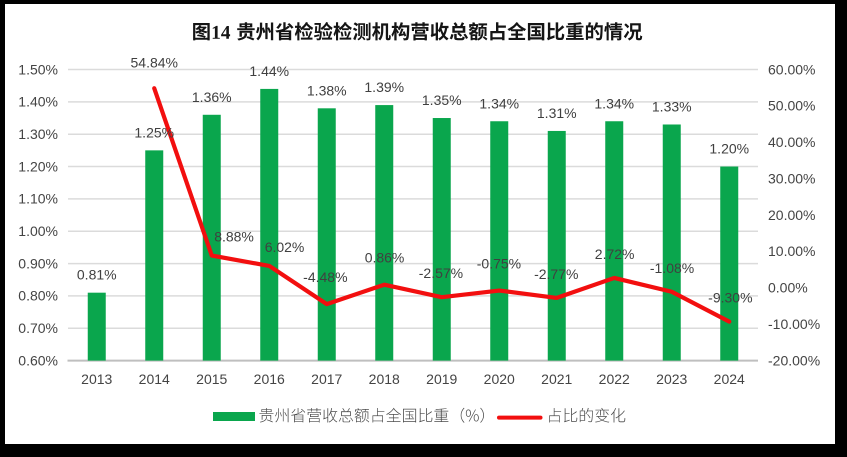 This screenshot has width=847, height=457. What do you see at coordinates (442, 100) in the screenshot?
I see `svg-text: 1.35%` at bounding box center [442, 100].